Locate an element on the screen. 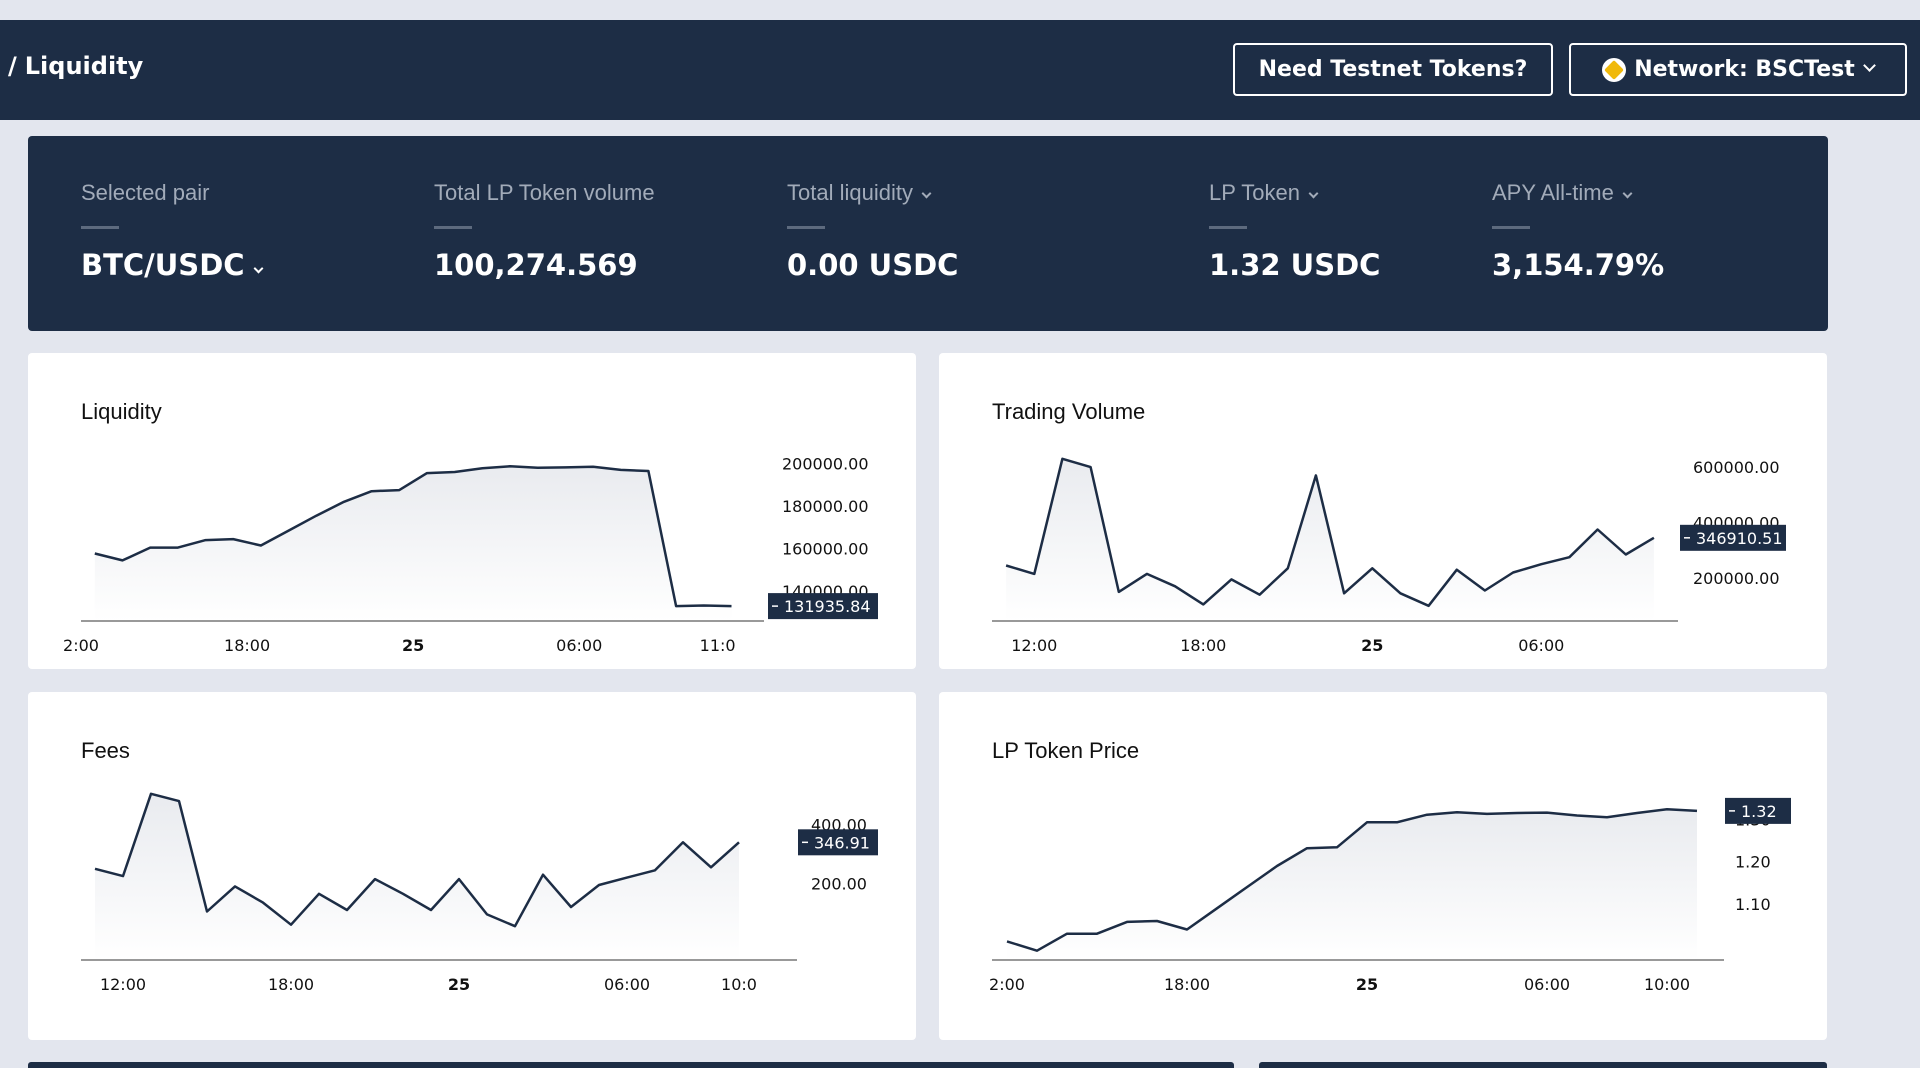 Image resolution: width=1920 pixels, height=1068 pixels. network-selector-button: Network: BSCTest is located at coordinates (1738, 69).